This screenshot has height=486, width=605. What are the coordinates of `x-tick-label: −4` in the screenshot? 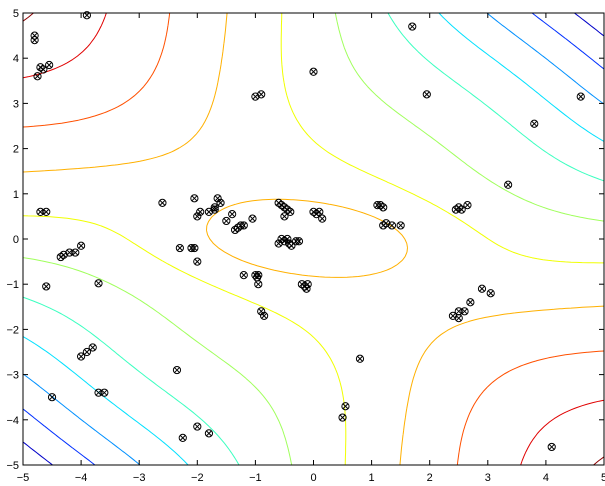 It's located at (81, 478).